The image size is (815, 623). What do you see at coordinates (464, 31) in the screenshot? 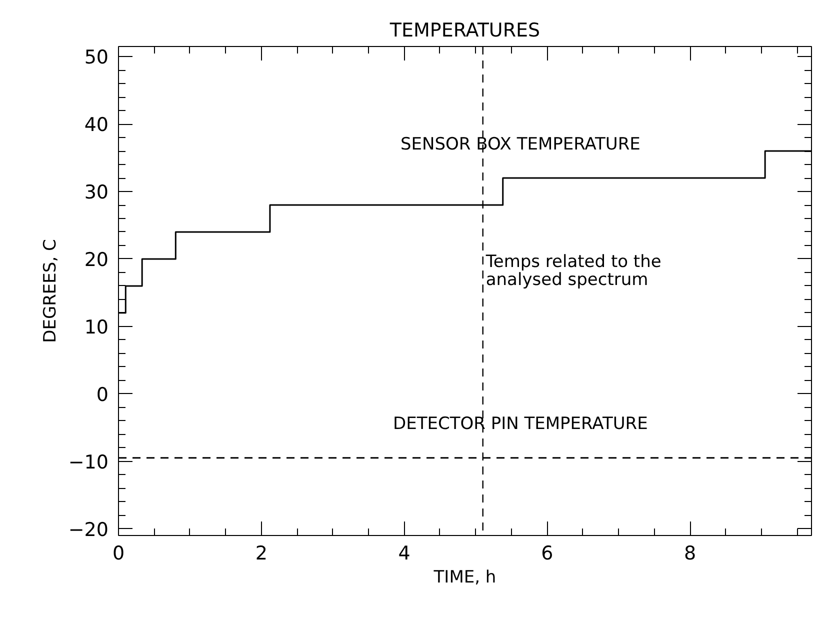
I see `chart-title: TEMPERATURES` at bounding box center [464, 31].